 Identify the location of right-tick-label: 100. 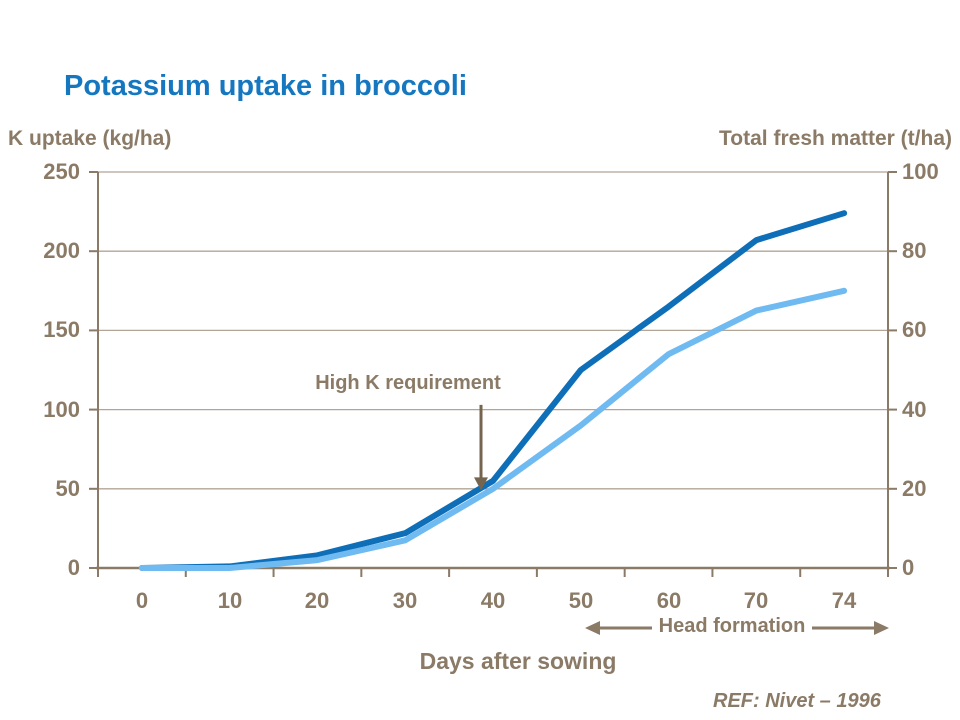
(920, 171).